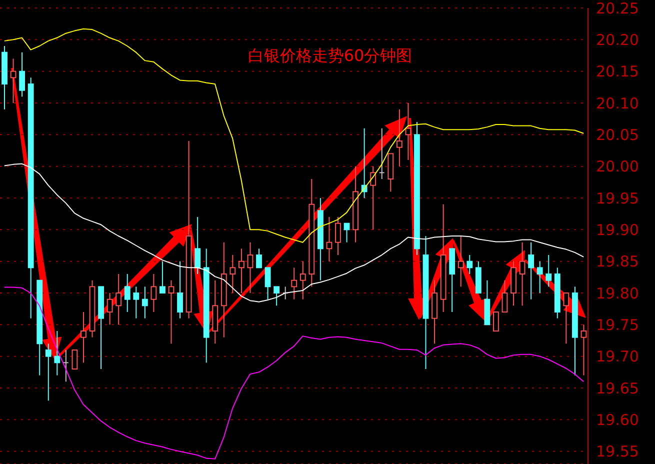  What do you see at coordinates (617, 388) in the screenshot?
I see `y-tick-label: 19.65` at bounding box center [617, 388].